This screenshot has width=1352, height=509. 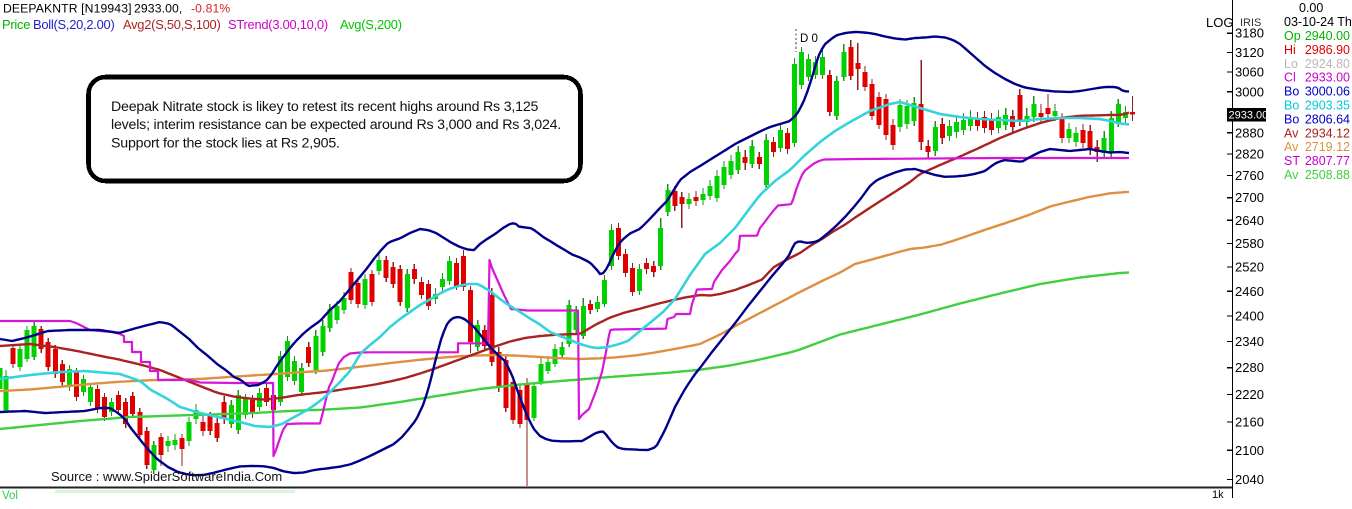 What do you see at coordinates (1327, 106) in the screenshot?
I see `svg-text: 2903.35` at bounding box center [1327, 106].